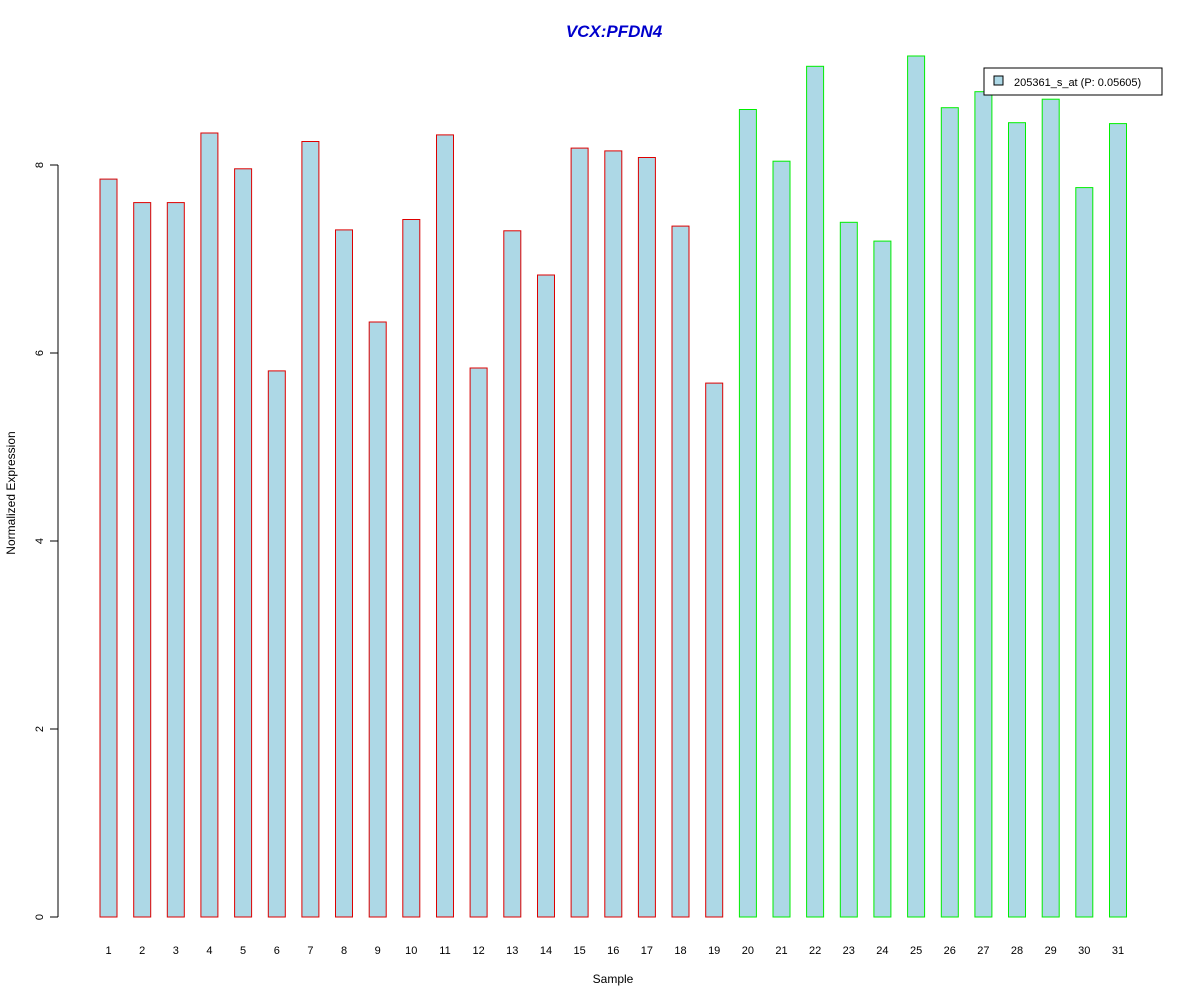 The image size is (1200, 1000). I want to click on y-tick-label: 0, so click(40, 917).